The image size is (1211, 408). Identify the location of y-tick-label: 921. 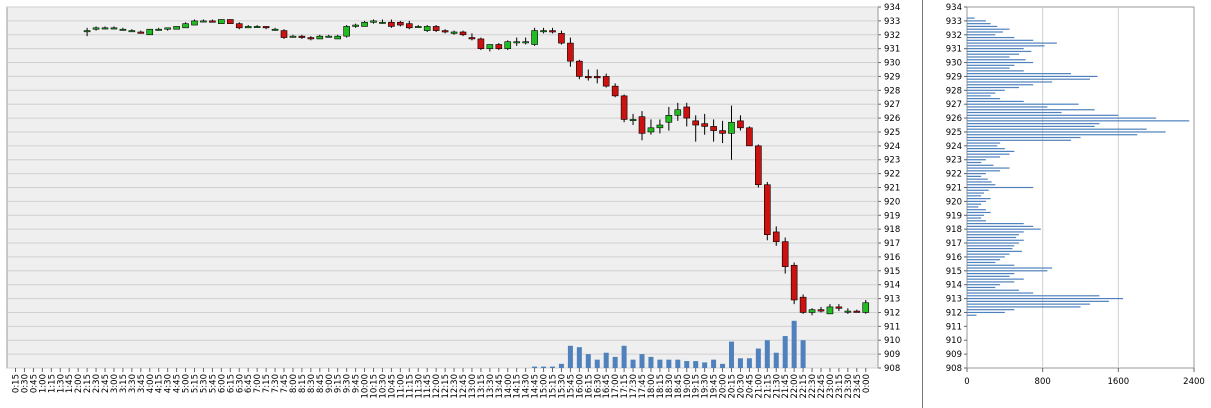
(892, 189).